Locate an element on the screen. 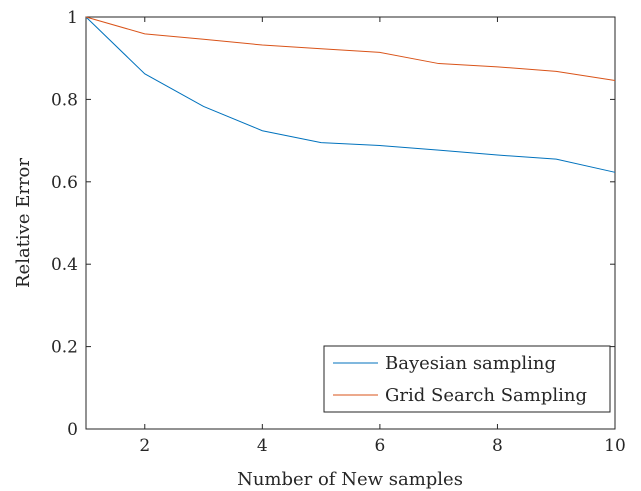 The image size is (641, 491). y-tick-label: 1 is located at coordinates (72, 18).